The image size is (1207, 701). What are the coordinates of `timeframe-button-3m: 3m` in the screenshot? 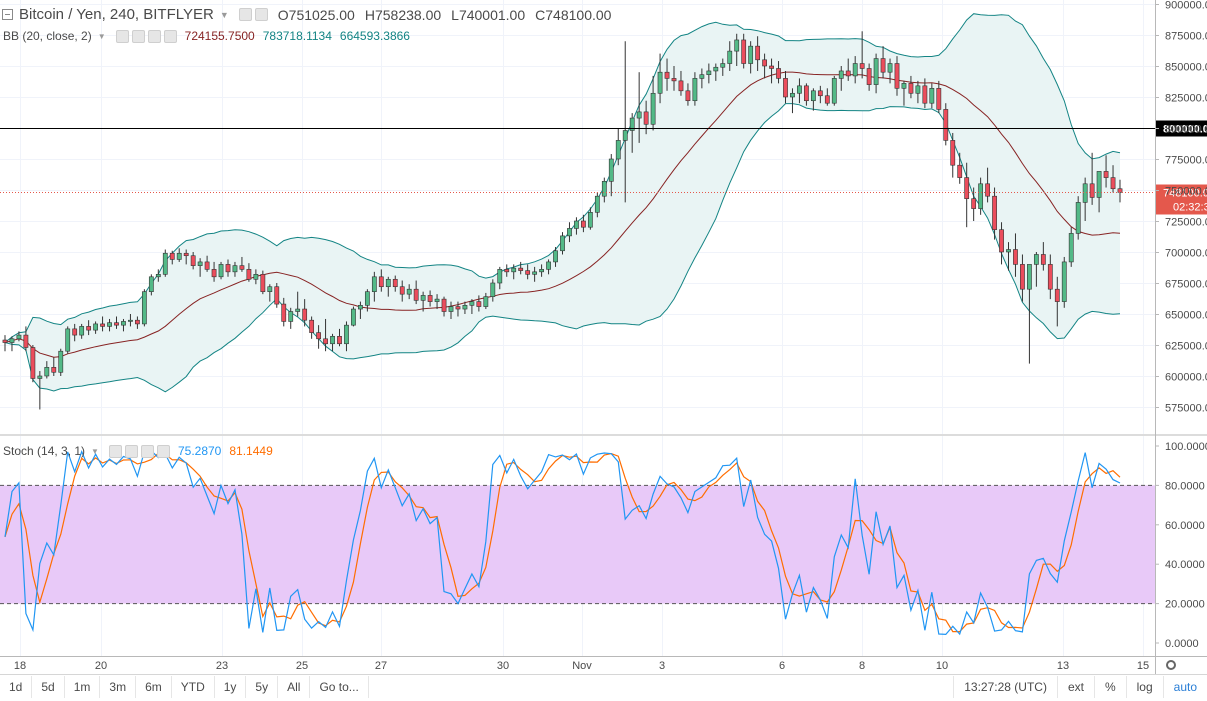 It's located at (118, 686).